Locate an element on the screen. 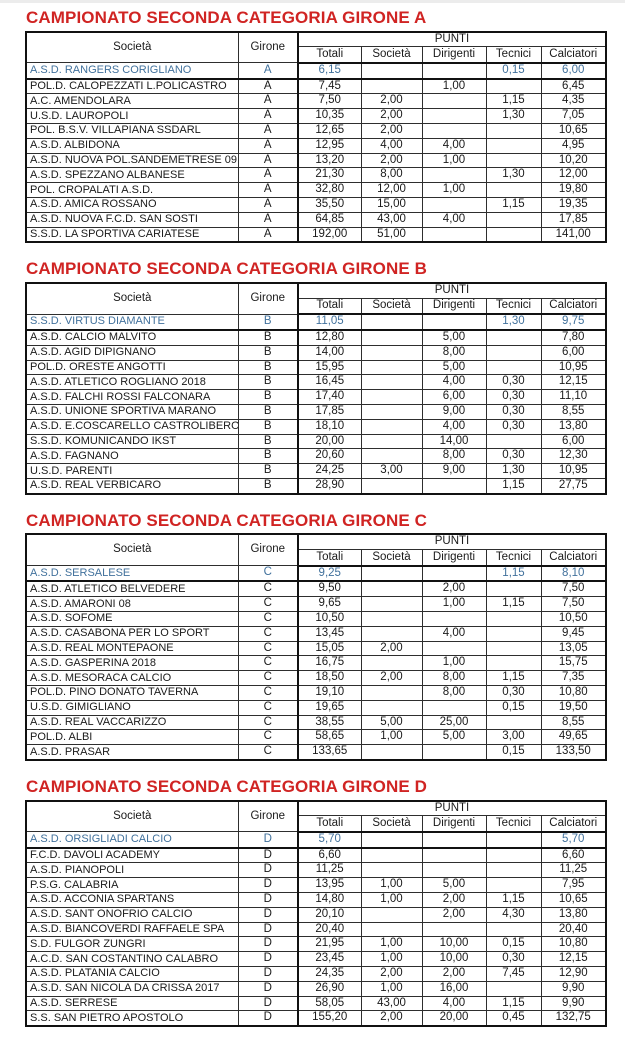 The width and height of the screenshot is (625, 1051). punti-calciatori-cell: 10,80 is located at coordinates (573, 693).